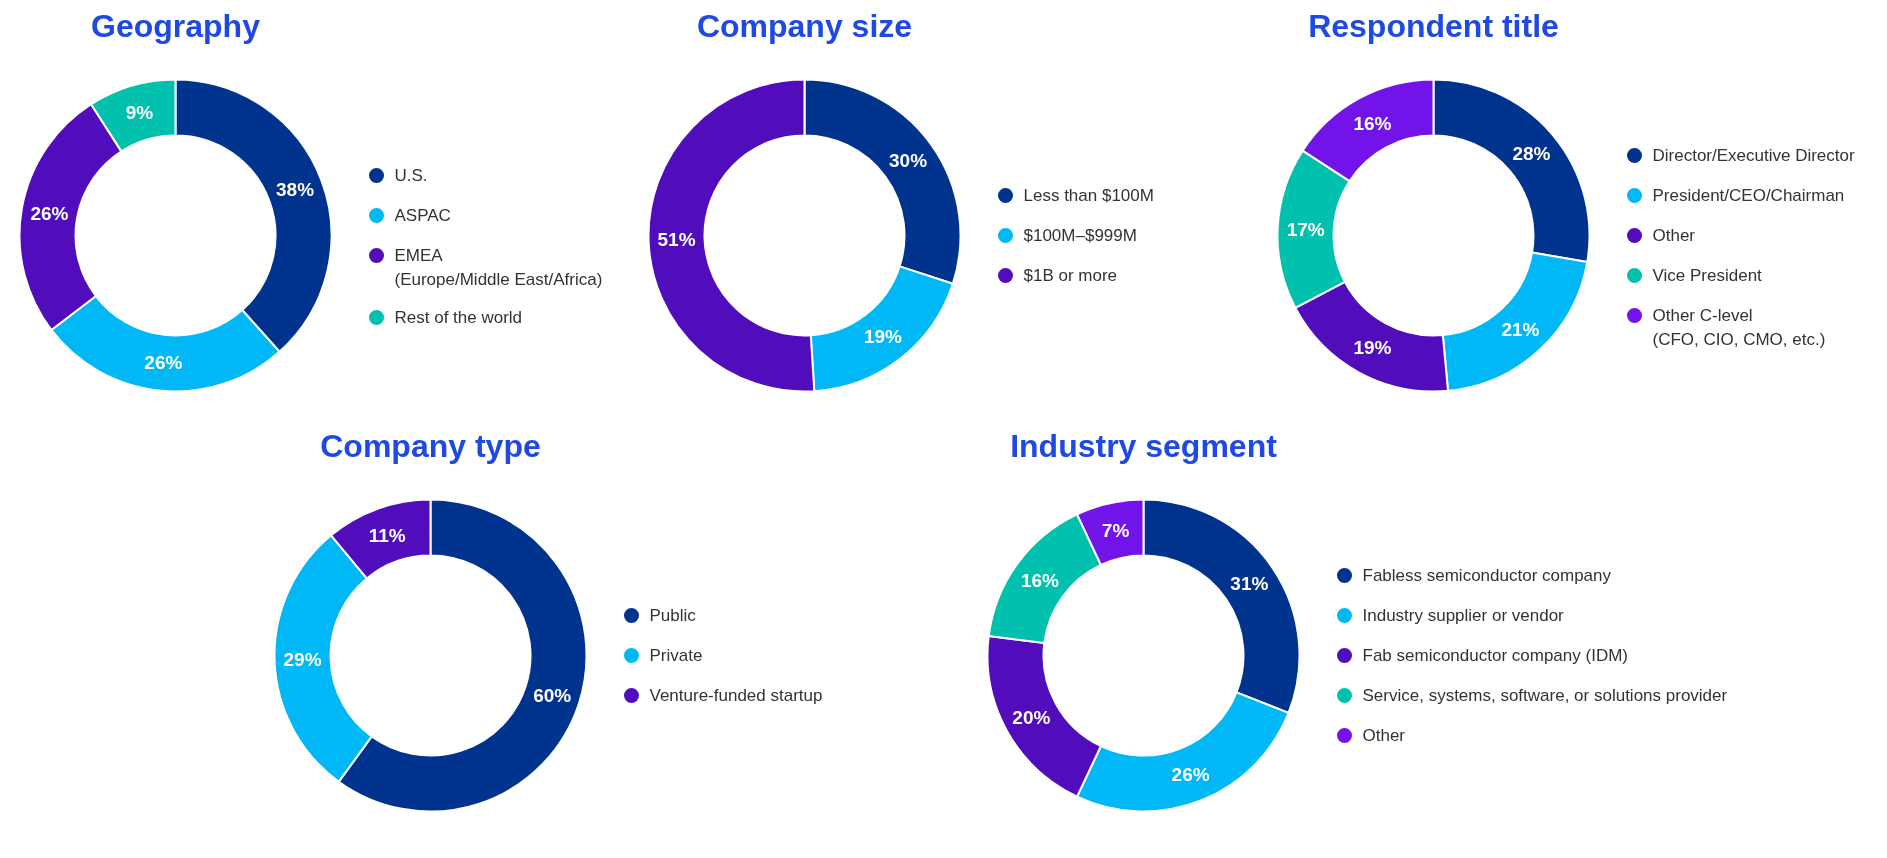 The height and width of the screenshot is (858, 1887). What do you see at coordinates (1545, 695) in the screenshot?
I see `legend-label: Service, systems, software, or solutions provider` at bounding box center [1545, 695].